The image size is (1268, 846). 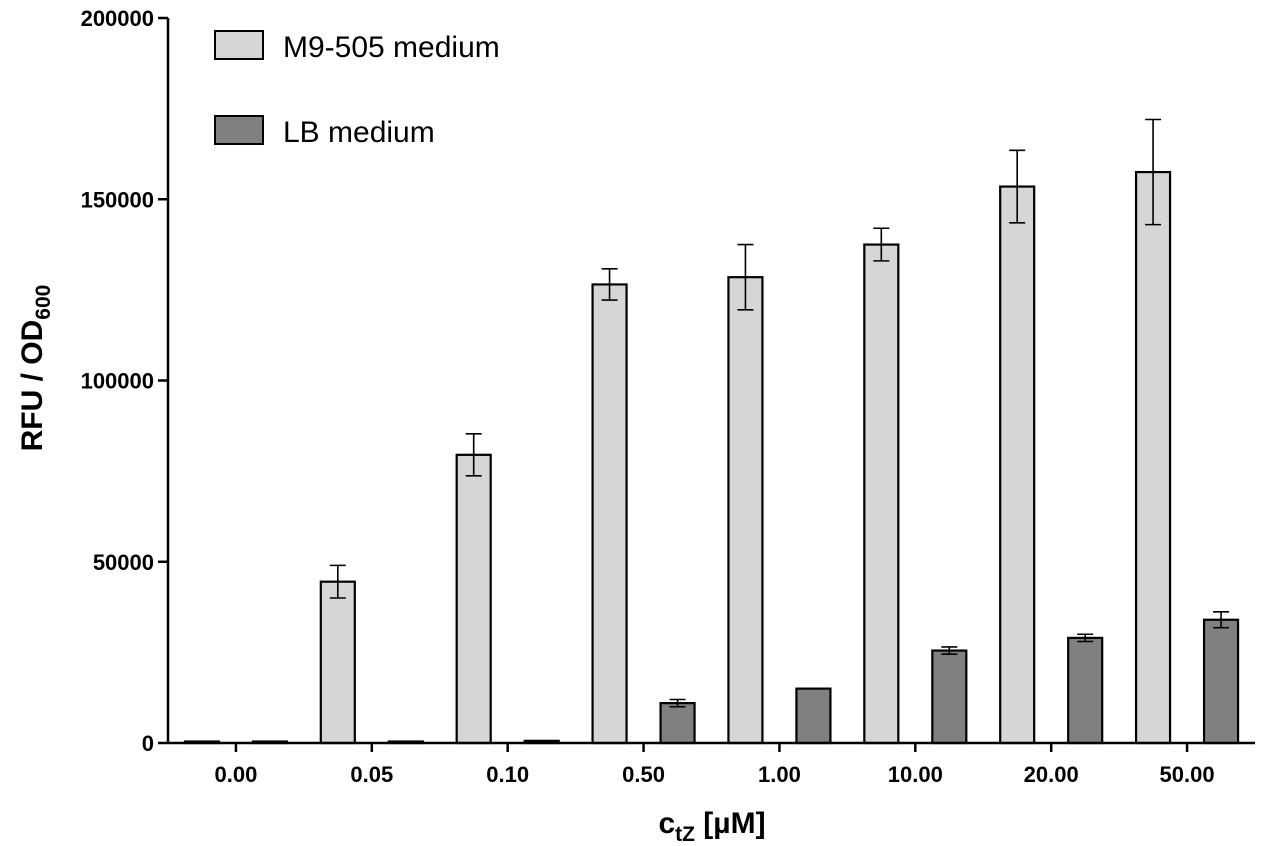 I want to click on legend-item-lb: LB medium, so click(x=324, y=132).